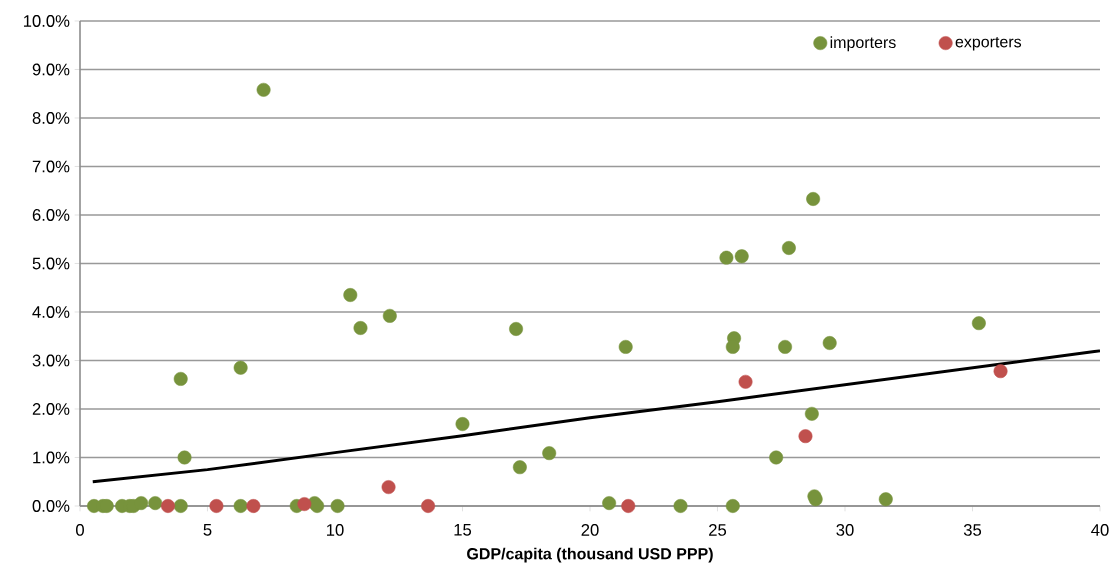  I want to click on x-tick-label: 30, so click(845, 530).